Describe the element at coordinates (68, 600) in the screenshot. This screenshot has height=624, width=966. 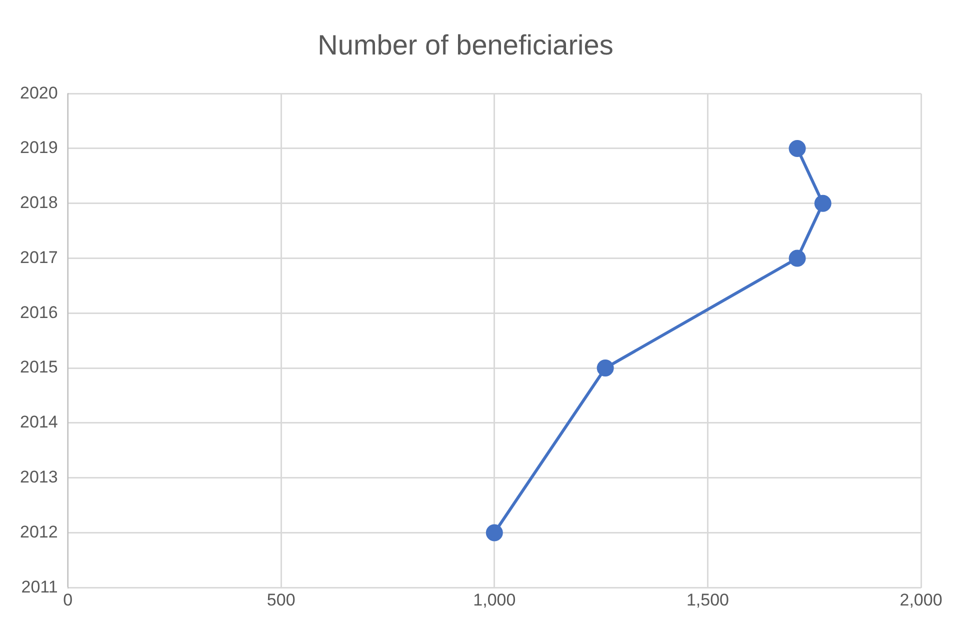
I see `x-tick-label: 0` at that location.